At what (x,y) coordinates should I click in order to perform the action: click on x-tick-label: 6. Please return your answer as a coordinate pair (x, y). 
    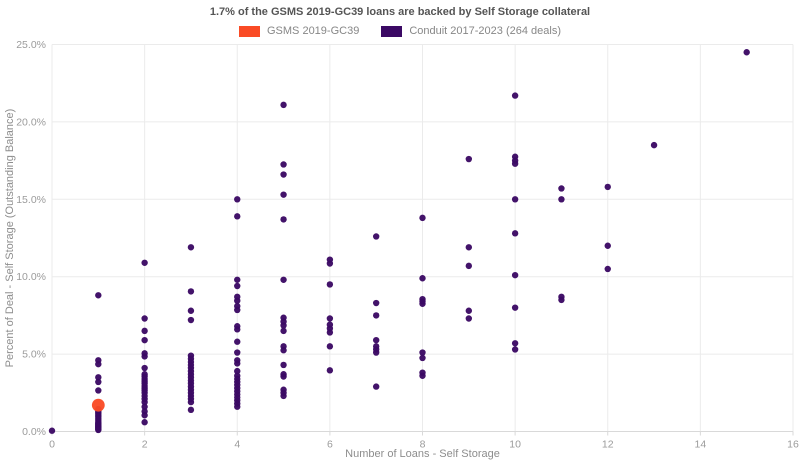
    Looking at the image, I should click on (330, 445).